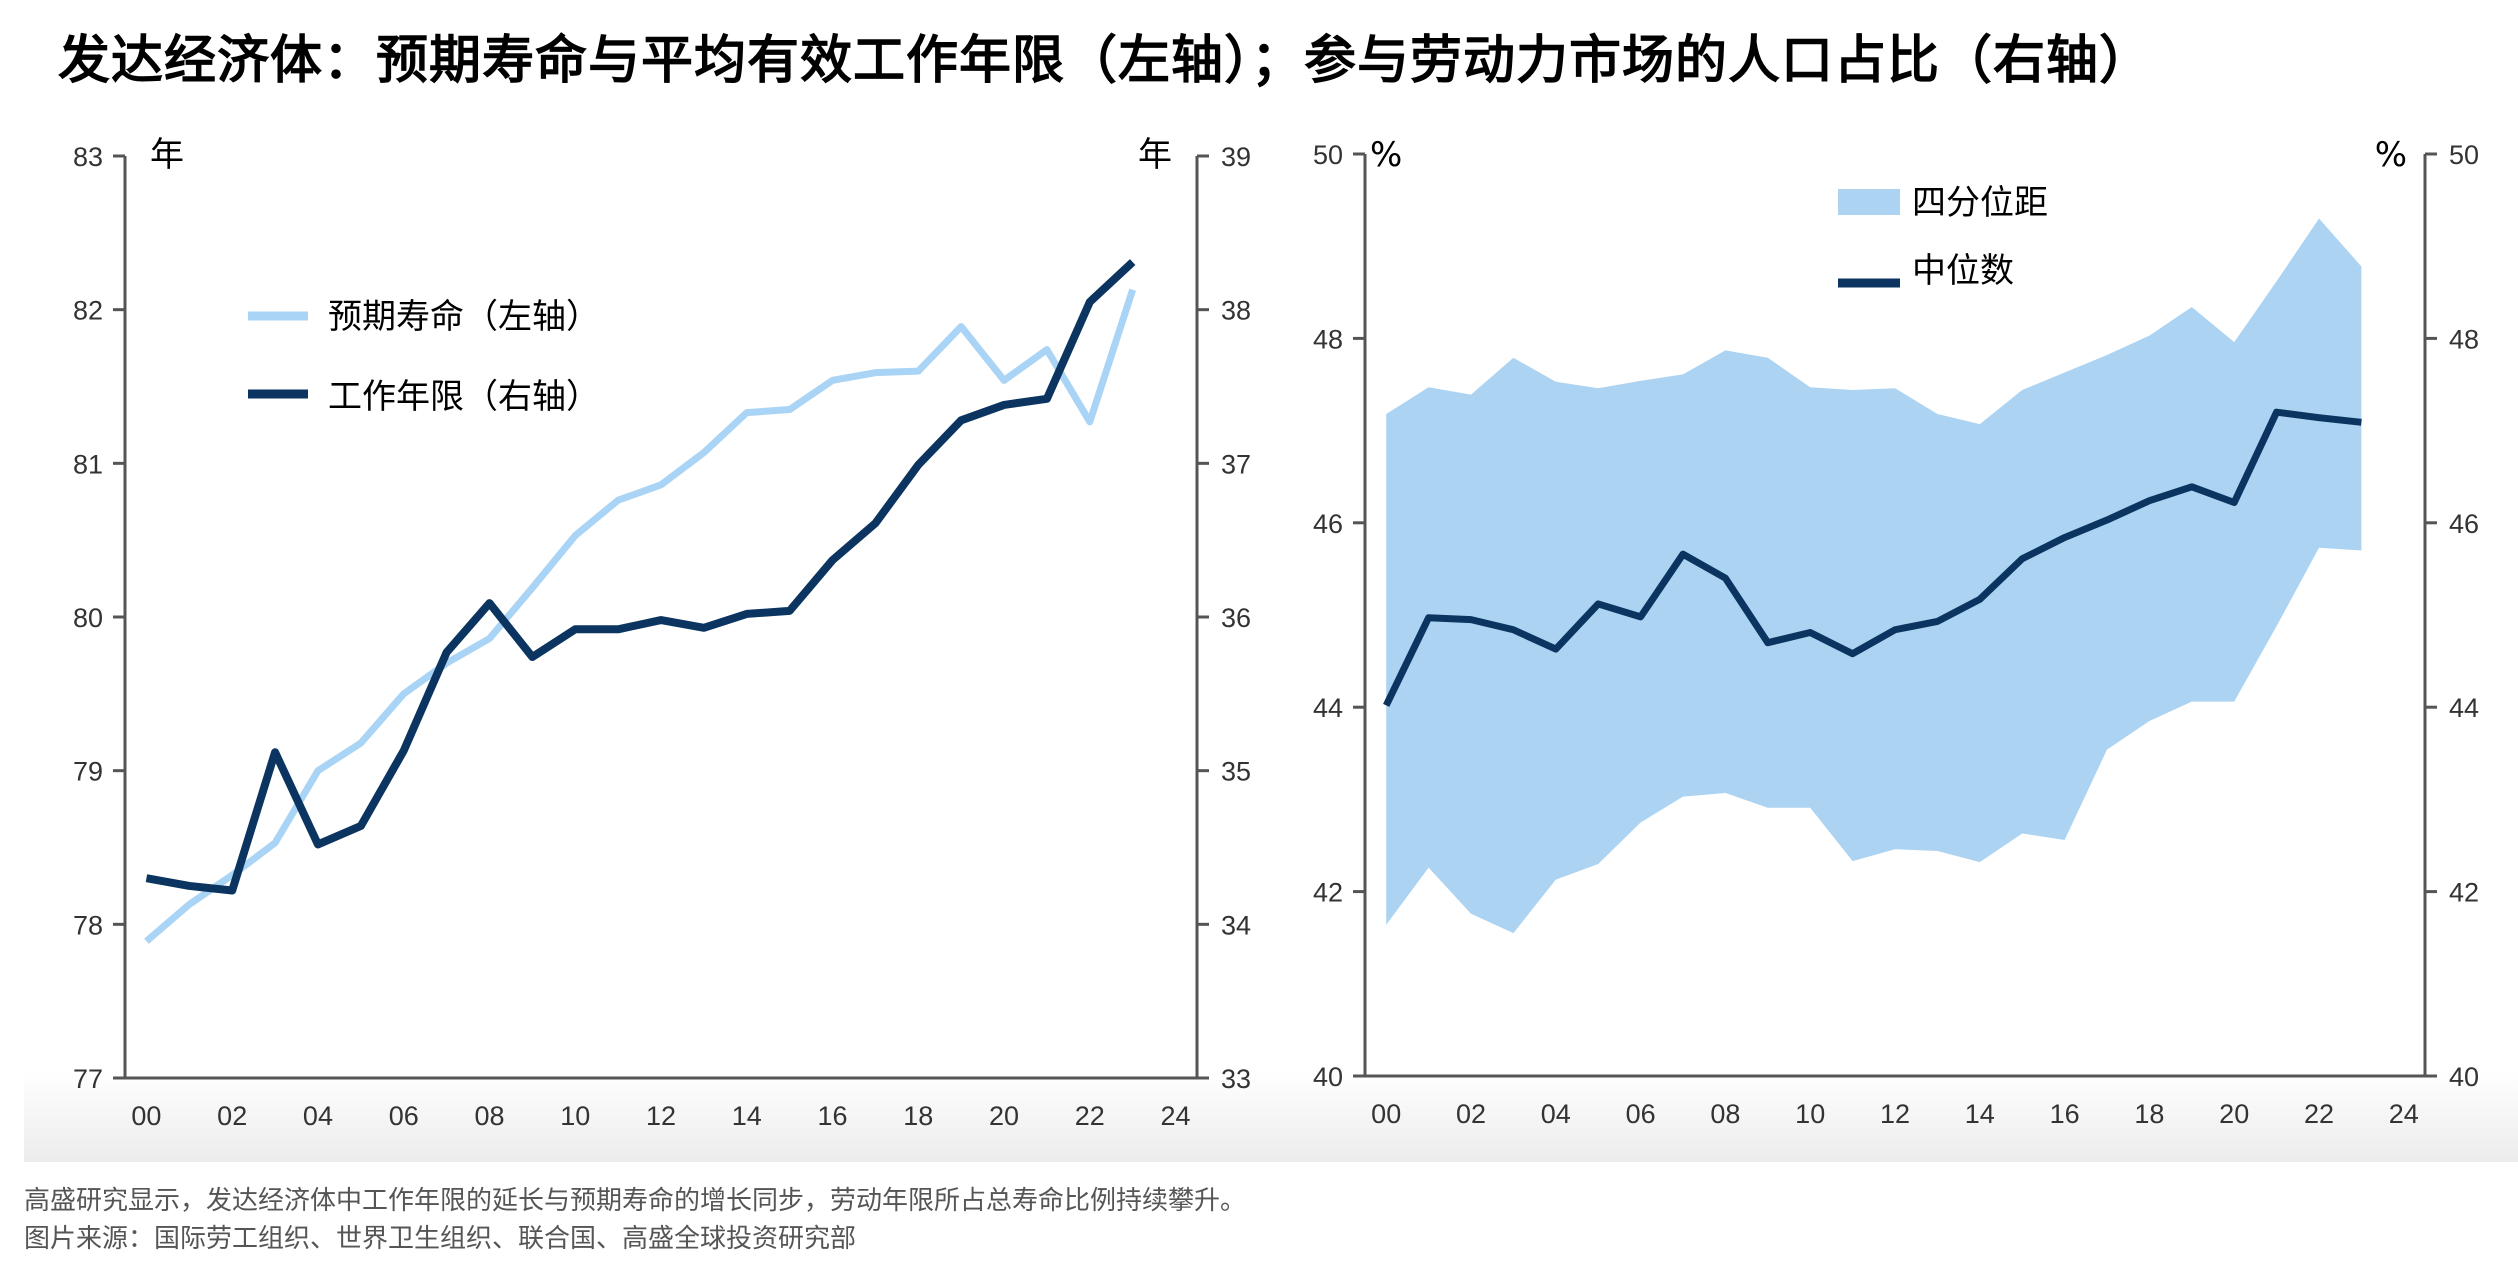 The image size is (2518, 1274). Describe the element at coordinates (1105, 61) in the screenshot. I see `page-title: 发达经济体：预期寿命与平均有效工作年限（左轴）；参与劳动力市场的人口占比（右轴）` at that location.